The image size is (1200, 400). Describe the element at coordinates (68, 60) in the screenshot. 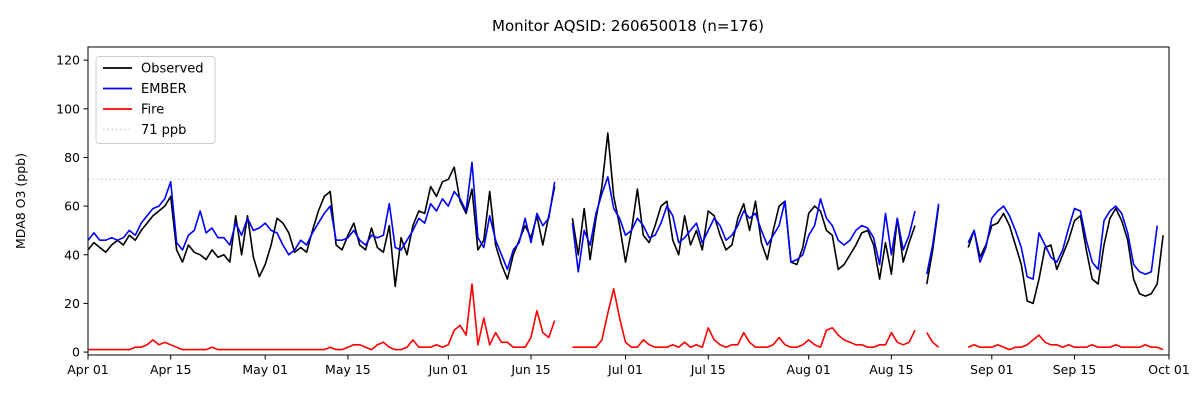

I see `y-tick-label: 120` at that location.